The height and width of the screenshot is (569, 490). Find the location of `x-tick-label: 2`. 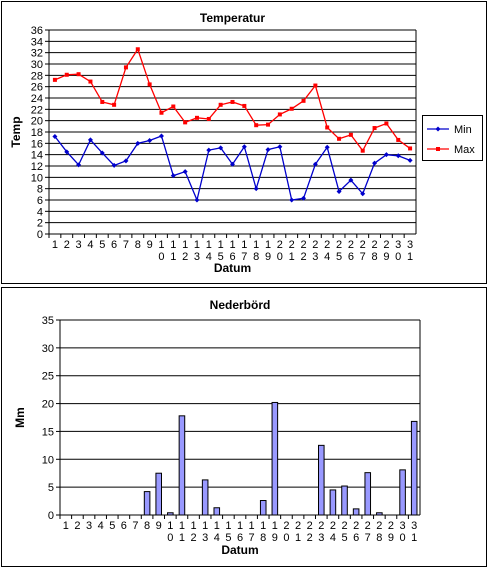

x-tick-label: 2 is located at coordinates (67, 245).